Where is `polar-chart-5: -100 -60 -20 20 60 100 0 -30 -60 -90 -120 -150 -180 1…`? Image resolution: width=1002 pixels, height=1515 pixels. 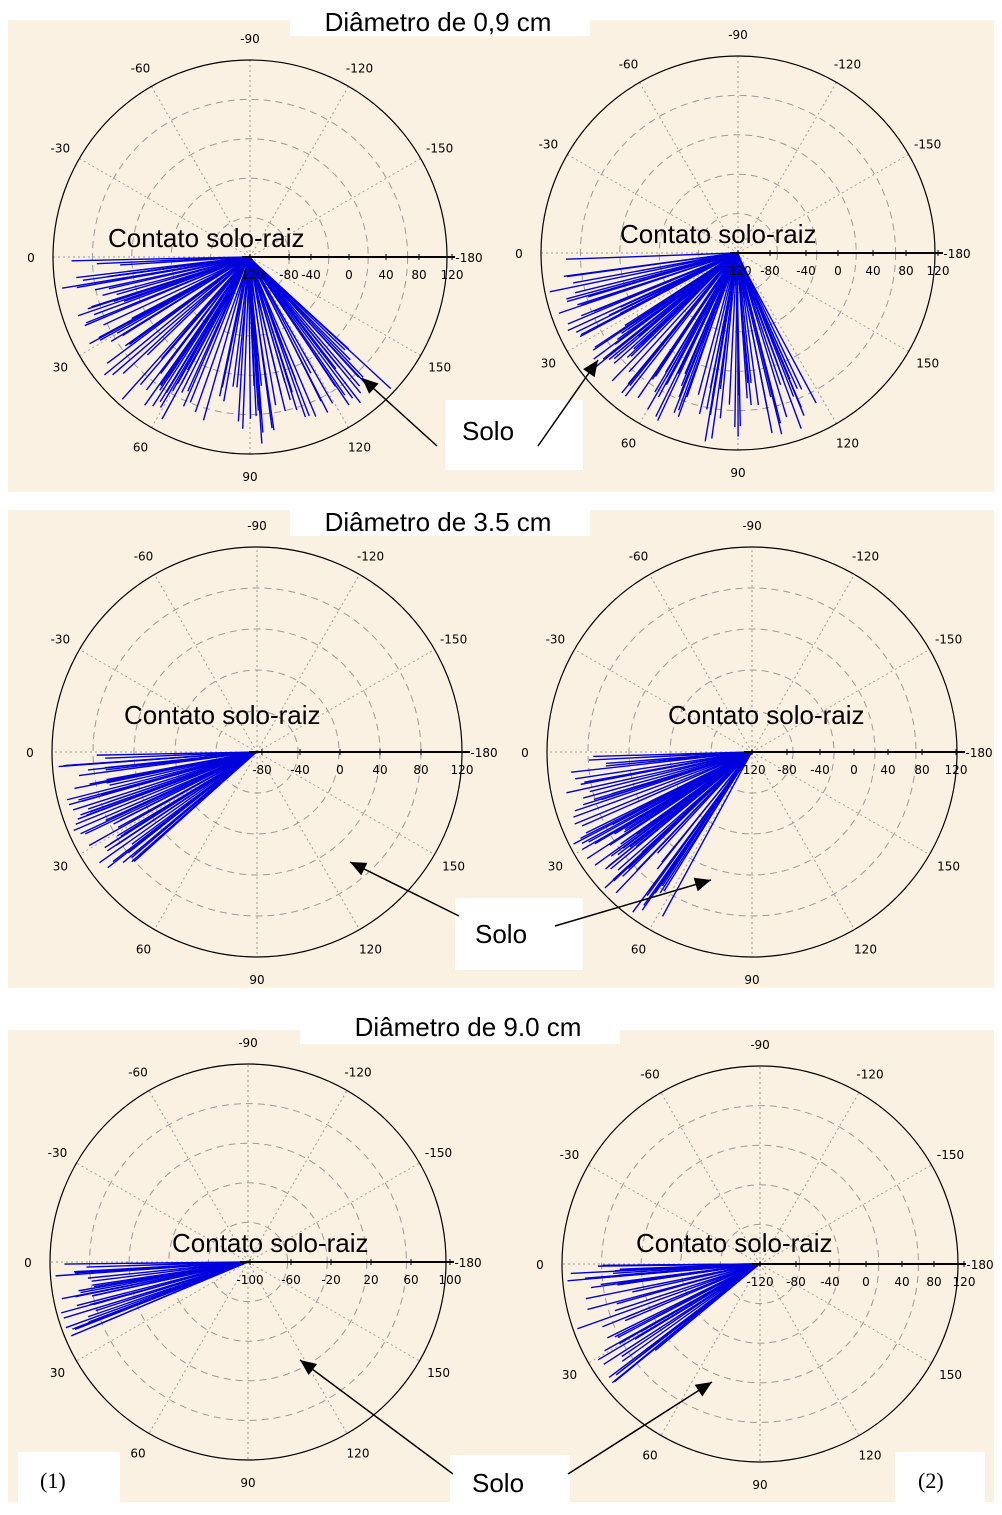 polar-chart-5: -100 -60 -20 20 60 100 0 -30 -60 -90 -120 -150 -180 1… is located at coordinates (252, 1263).